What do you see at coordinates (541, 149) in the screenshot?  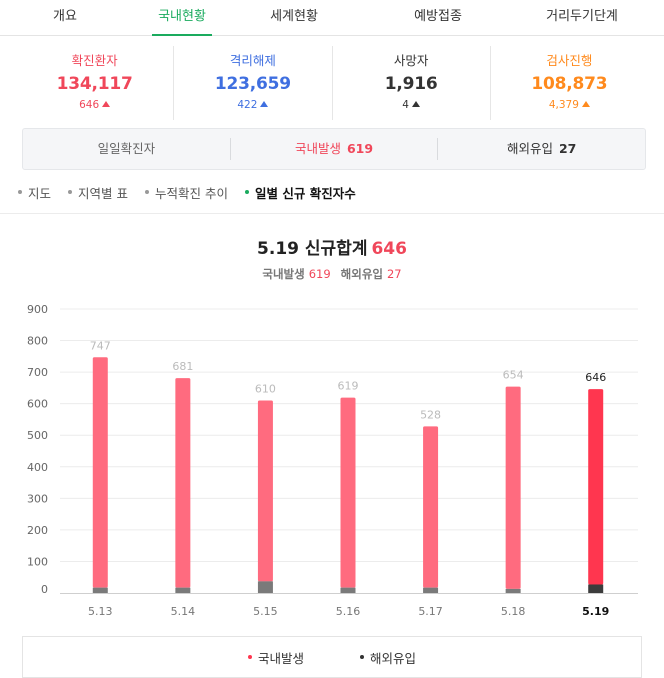 I see `daily-overseas: 해외유입 27` at bounding box center [541, 149].